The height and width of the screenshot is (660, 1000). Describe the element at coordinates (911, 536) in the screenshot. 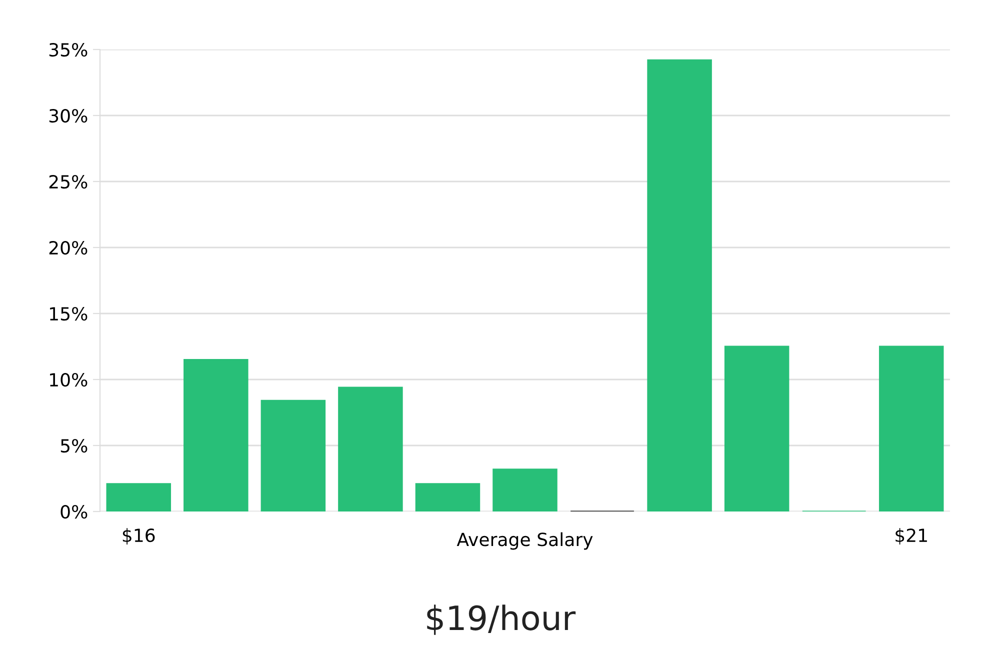

I see `x-tick-label: $21` at that location.